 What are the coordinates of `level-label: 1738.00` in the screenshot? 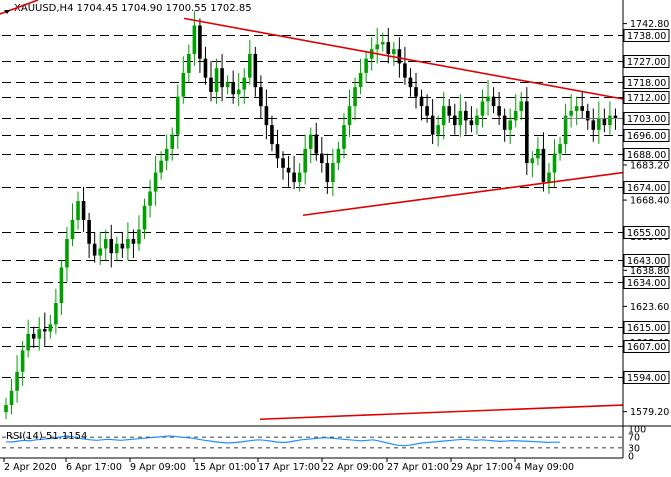 It's located at (646, 35).